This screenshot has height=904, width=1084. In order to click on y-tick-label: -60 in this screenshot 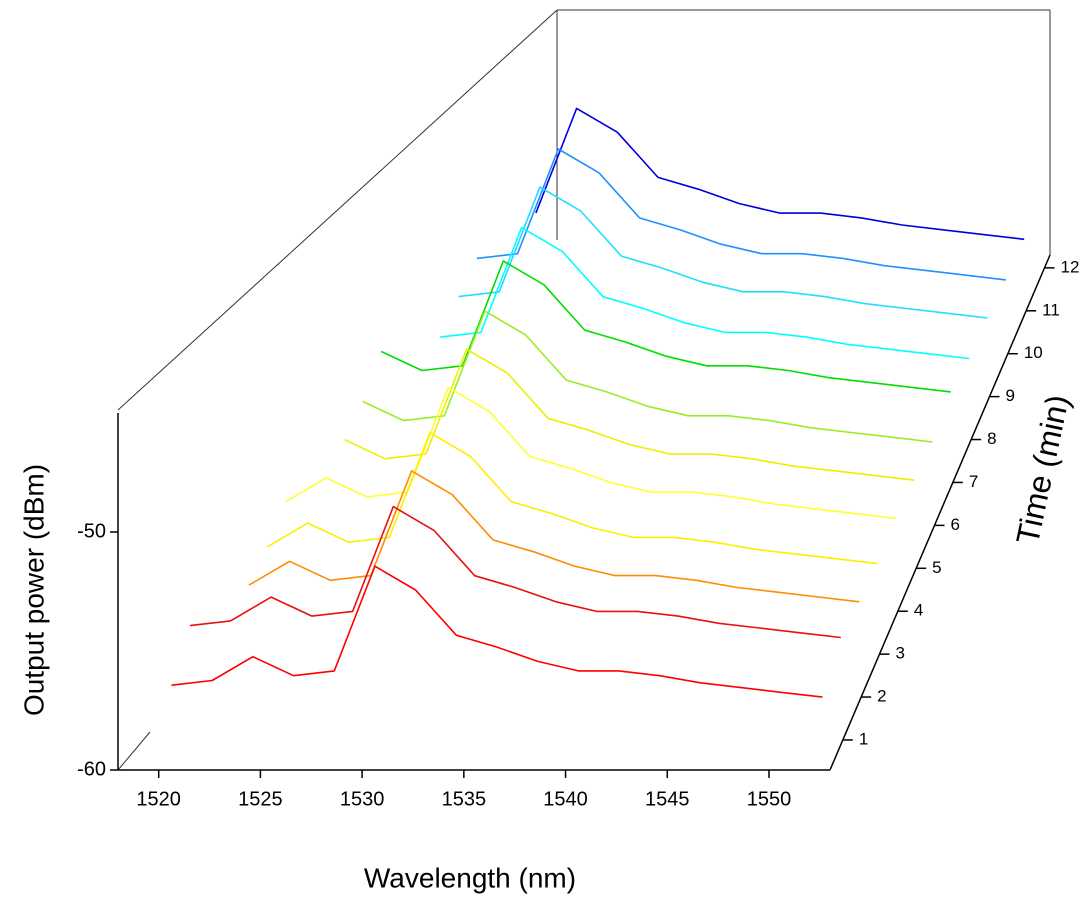, I will do `click(91, 769)`.